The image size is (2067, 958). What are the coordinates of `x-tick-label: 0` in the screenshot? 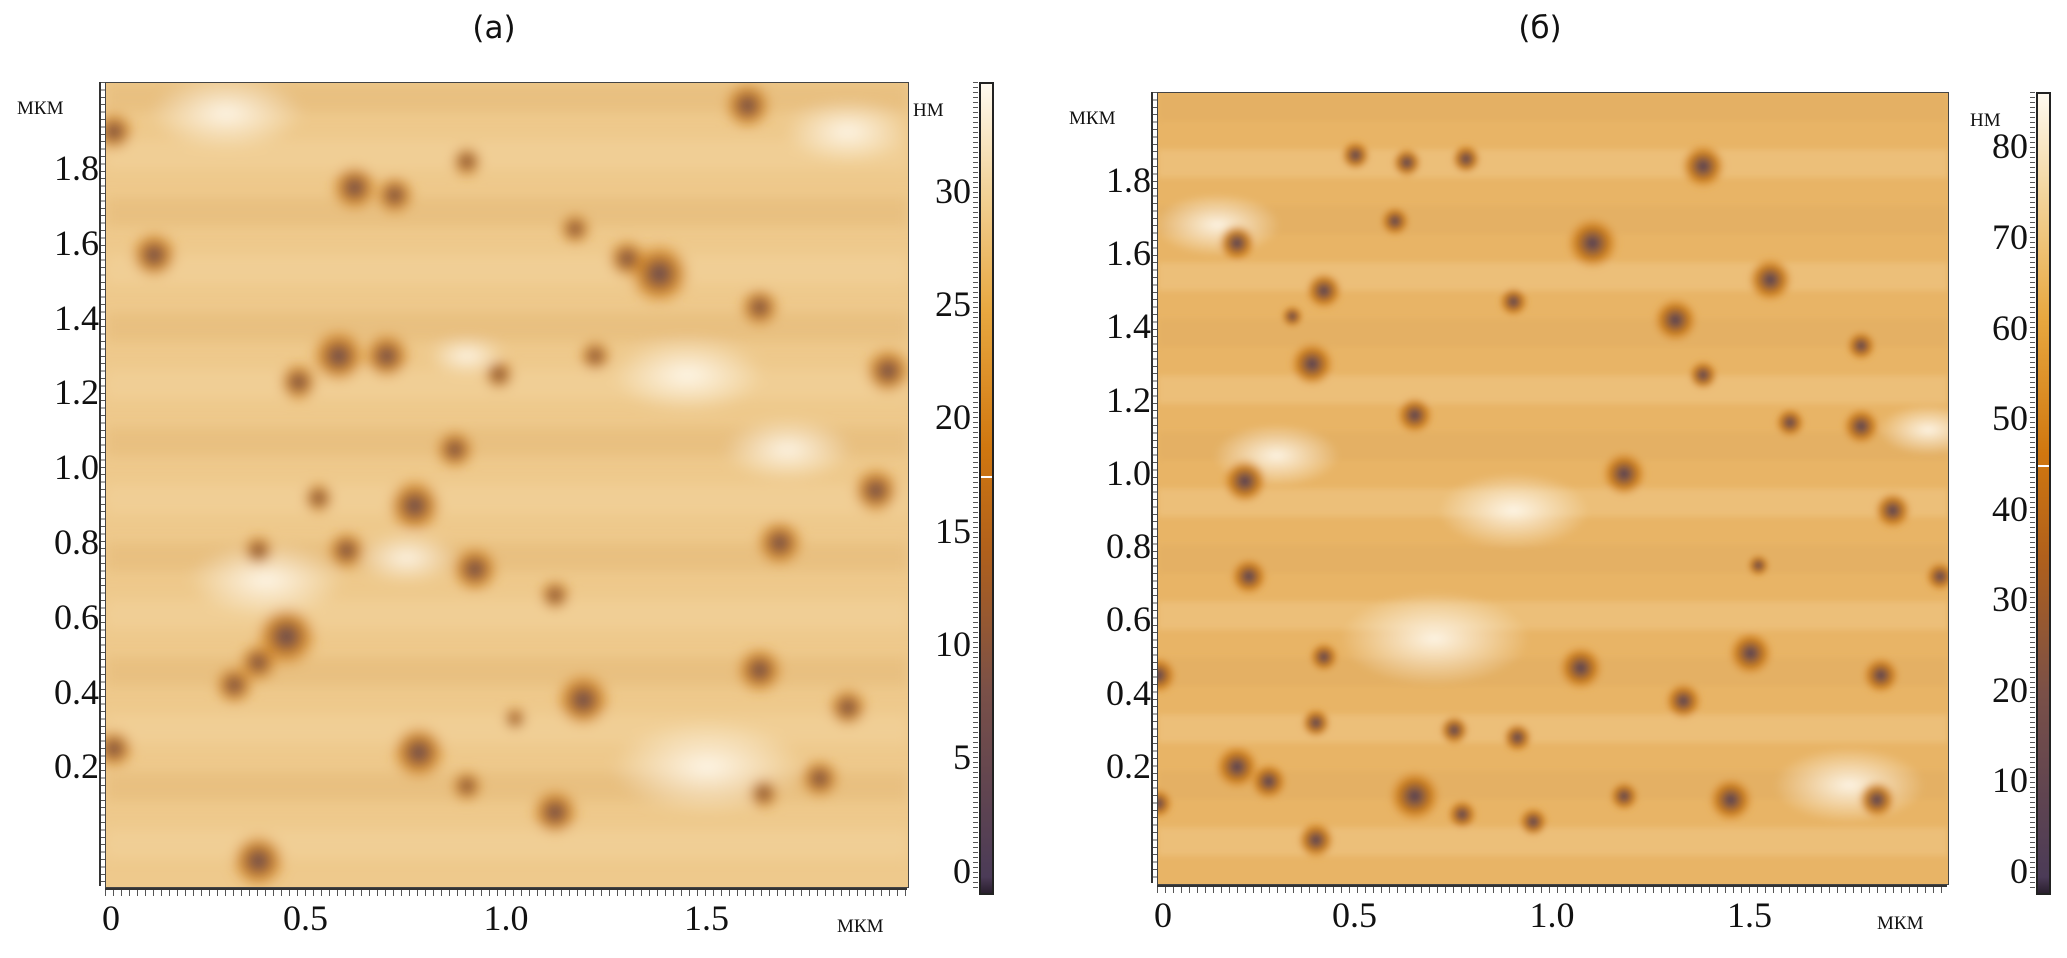 It's located at (111, 918).